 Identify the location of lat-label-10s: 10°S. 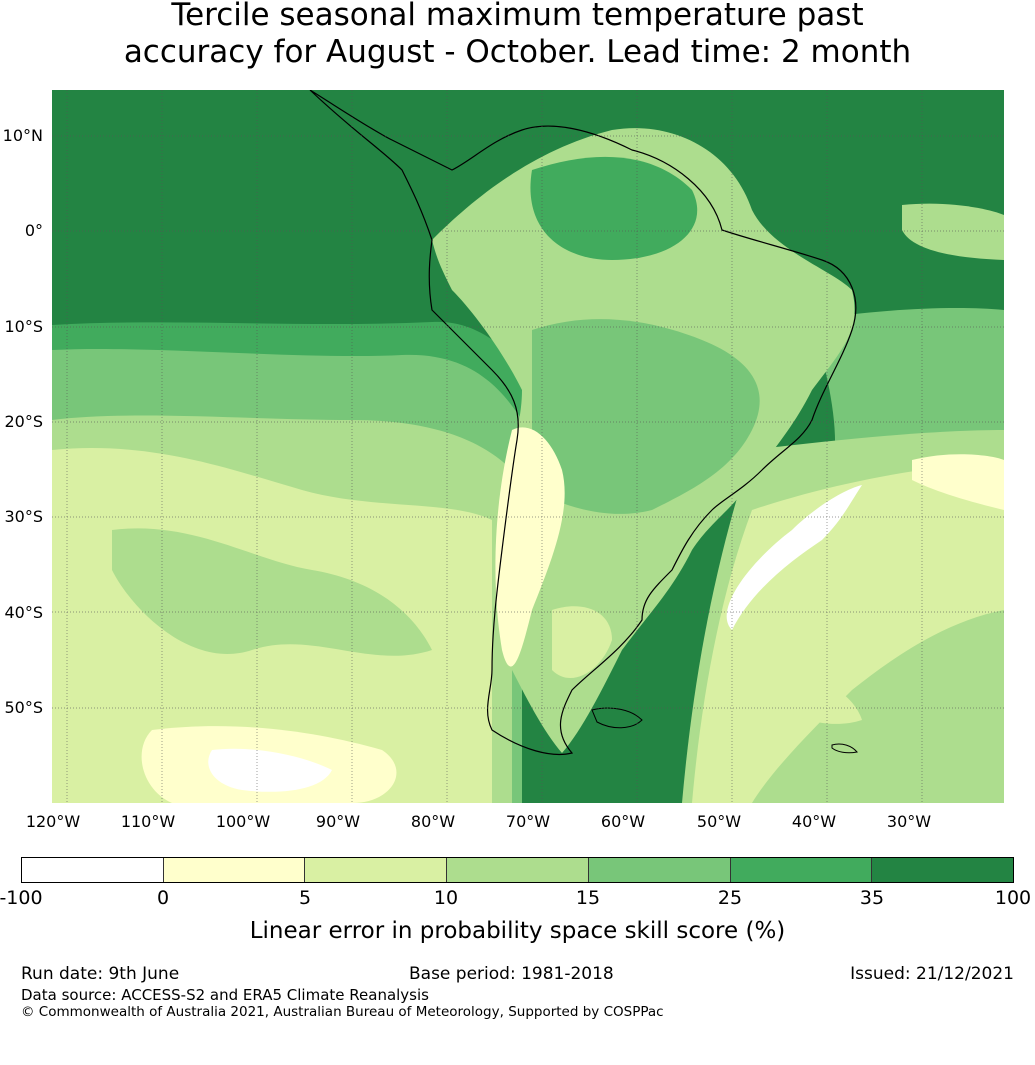
(23, 326).